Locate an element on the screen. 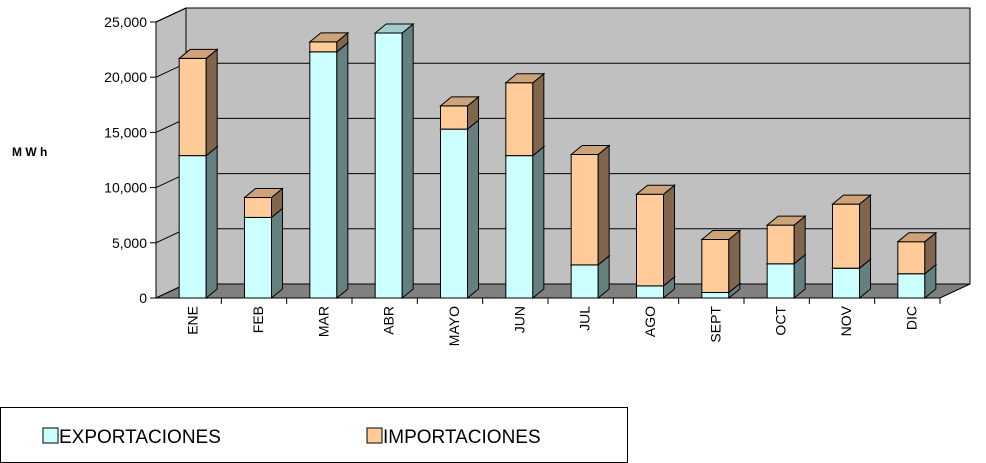  bar-stack-feb is located at coordinates (263, 243).